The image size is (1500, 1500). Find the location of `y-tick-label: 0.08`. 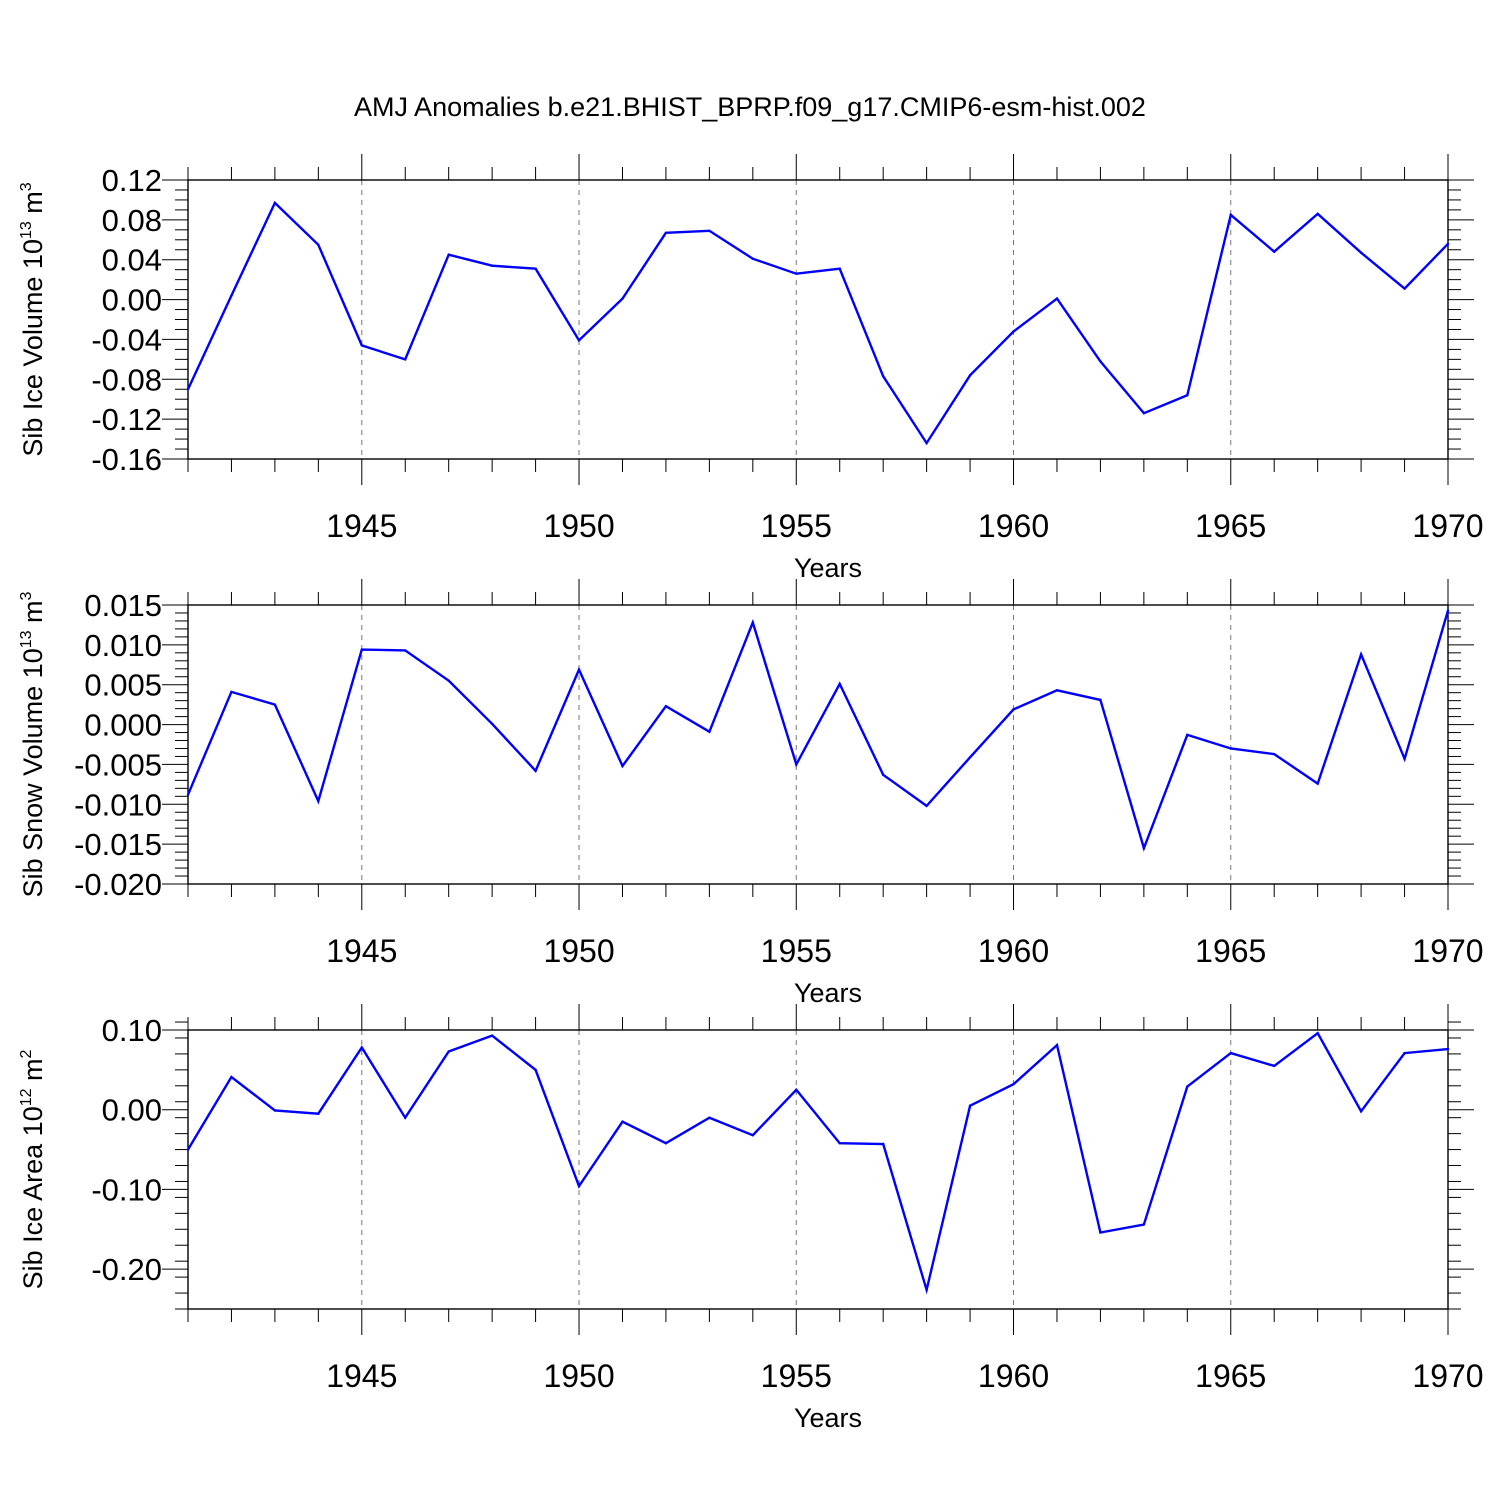

y-tick-label: 0.08 is located at coordinates (132, 220).